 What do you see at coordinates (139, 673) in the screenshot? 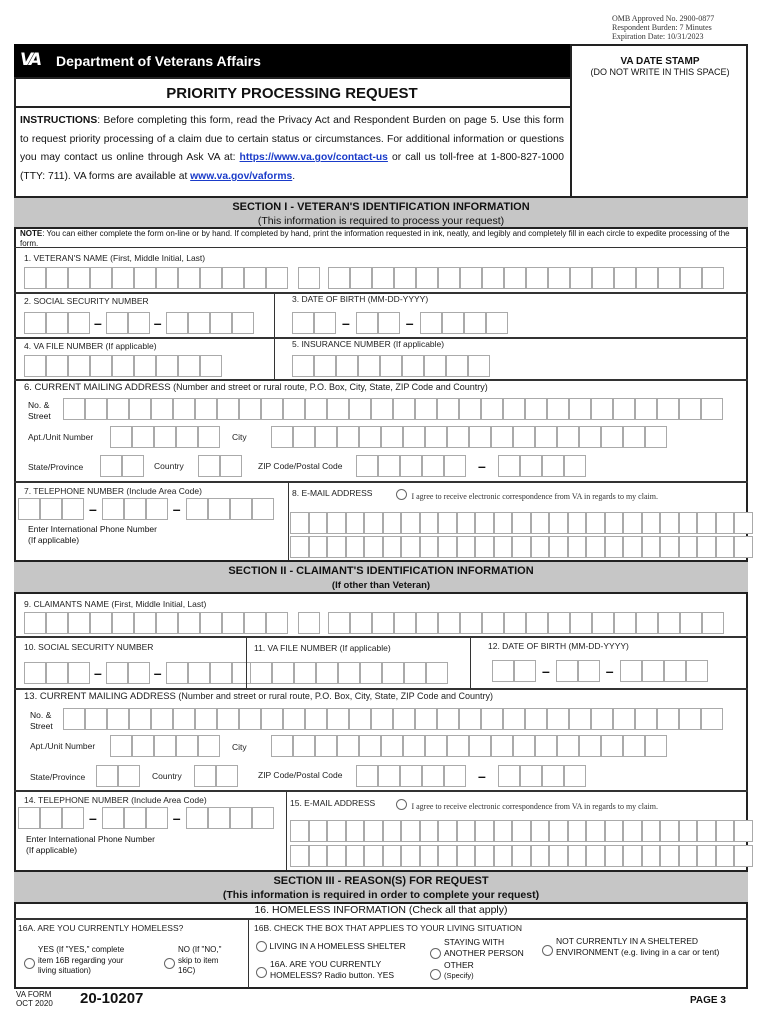
I see `claimant-ssn-input: – –` at bounding box center [139, 673].